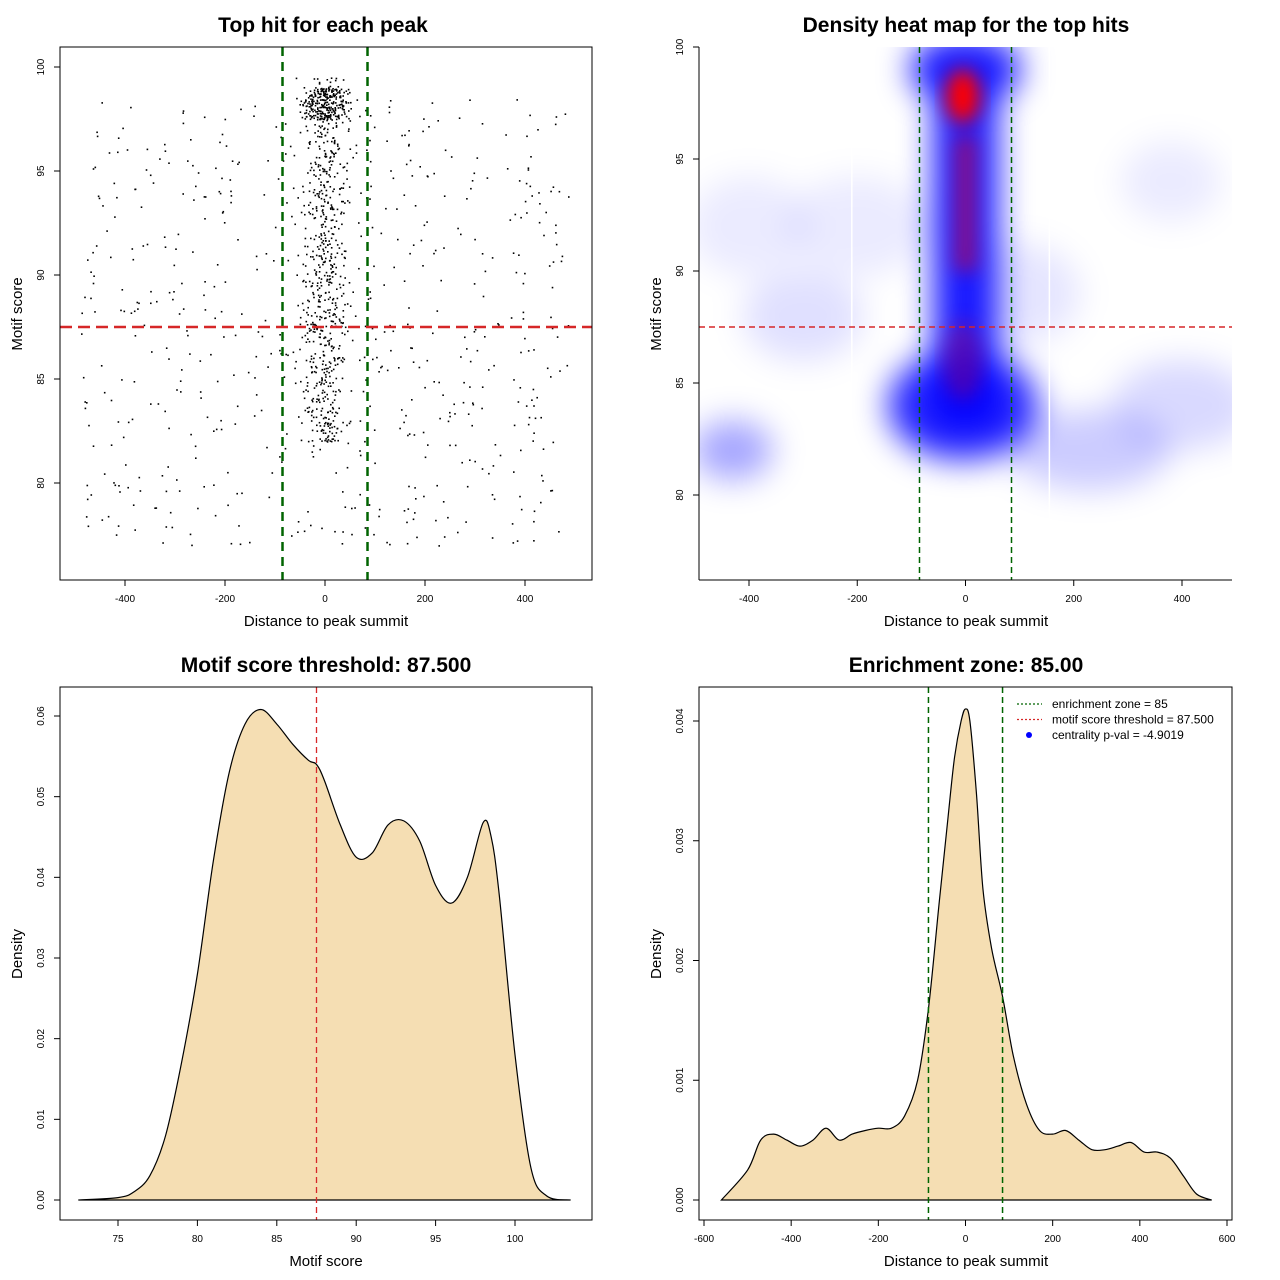 This screenshot has width=1280, height=1280. I want to click on scatter-x-ticks: -400 -200 0 200 400, so click(324, 592).